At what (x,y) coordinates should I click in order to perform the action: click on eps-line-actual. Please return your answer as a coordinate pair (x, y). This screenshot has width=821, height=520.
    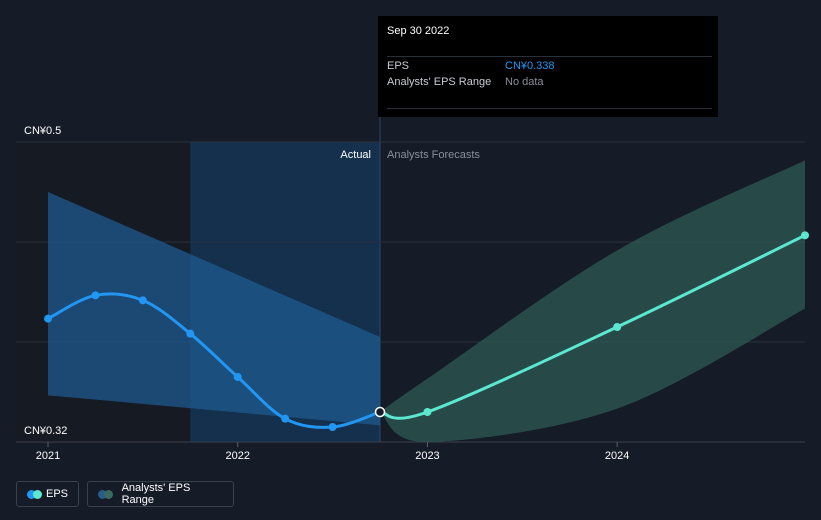
    Looking at the image, I should click on (214, 360).